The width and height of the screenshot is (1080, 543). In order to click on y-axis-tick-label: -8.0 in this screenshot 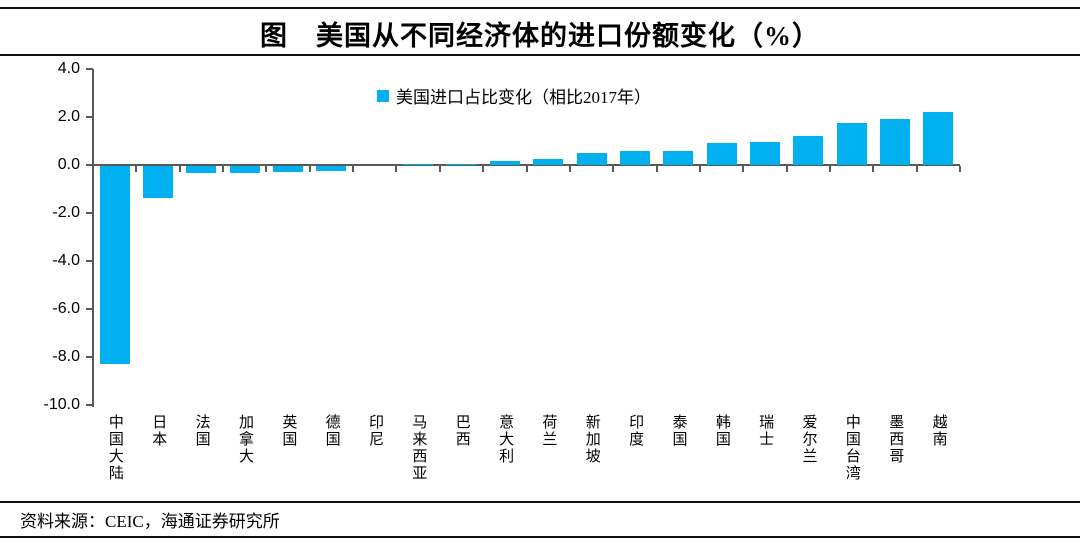, I will do `click(66, 356)`.